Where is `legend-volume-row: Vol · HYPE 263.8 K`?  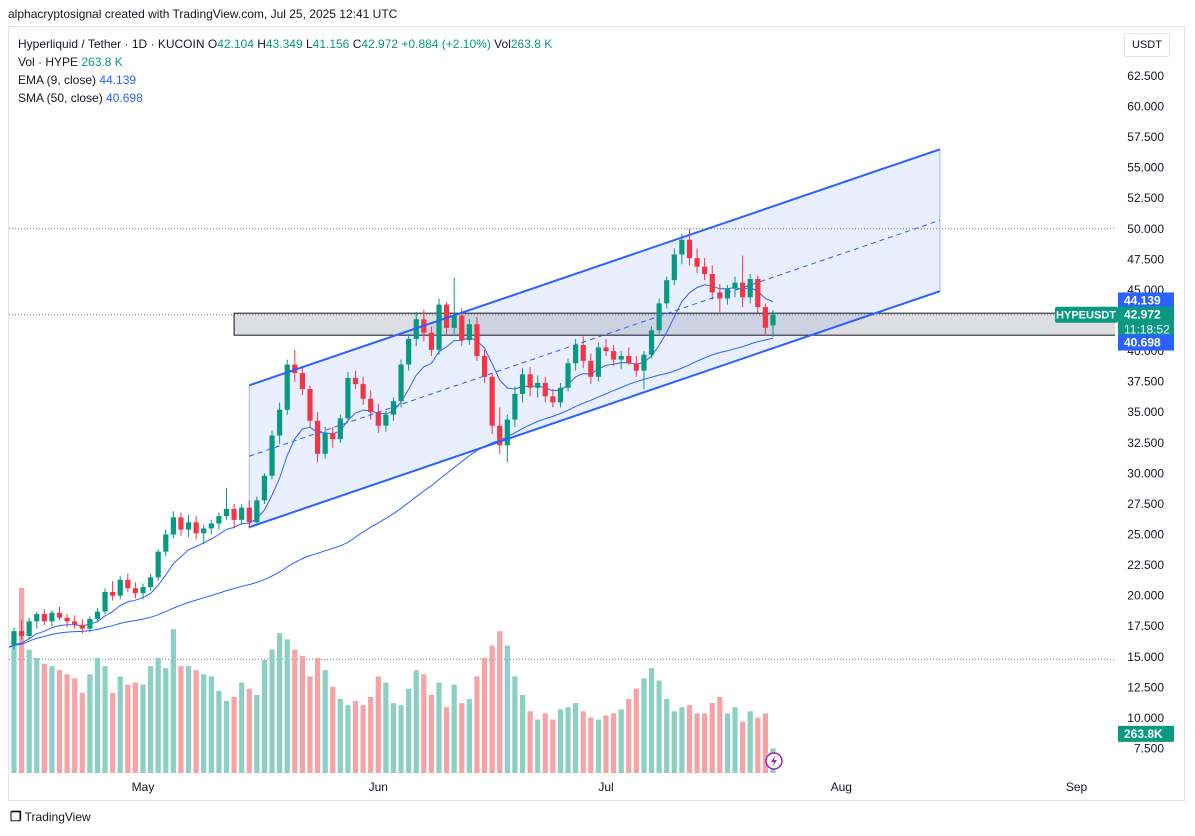
legend-volume-row: Vol · HYPE 263.8 K is located at coordinates (285, 62).